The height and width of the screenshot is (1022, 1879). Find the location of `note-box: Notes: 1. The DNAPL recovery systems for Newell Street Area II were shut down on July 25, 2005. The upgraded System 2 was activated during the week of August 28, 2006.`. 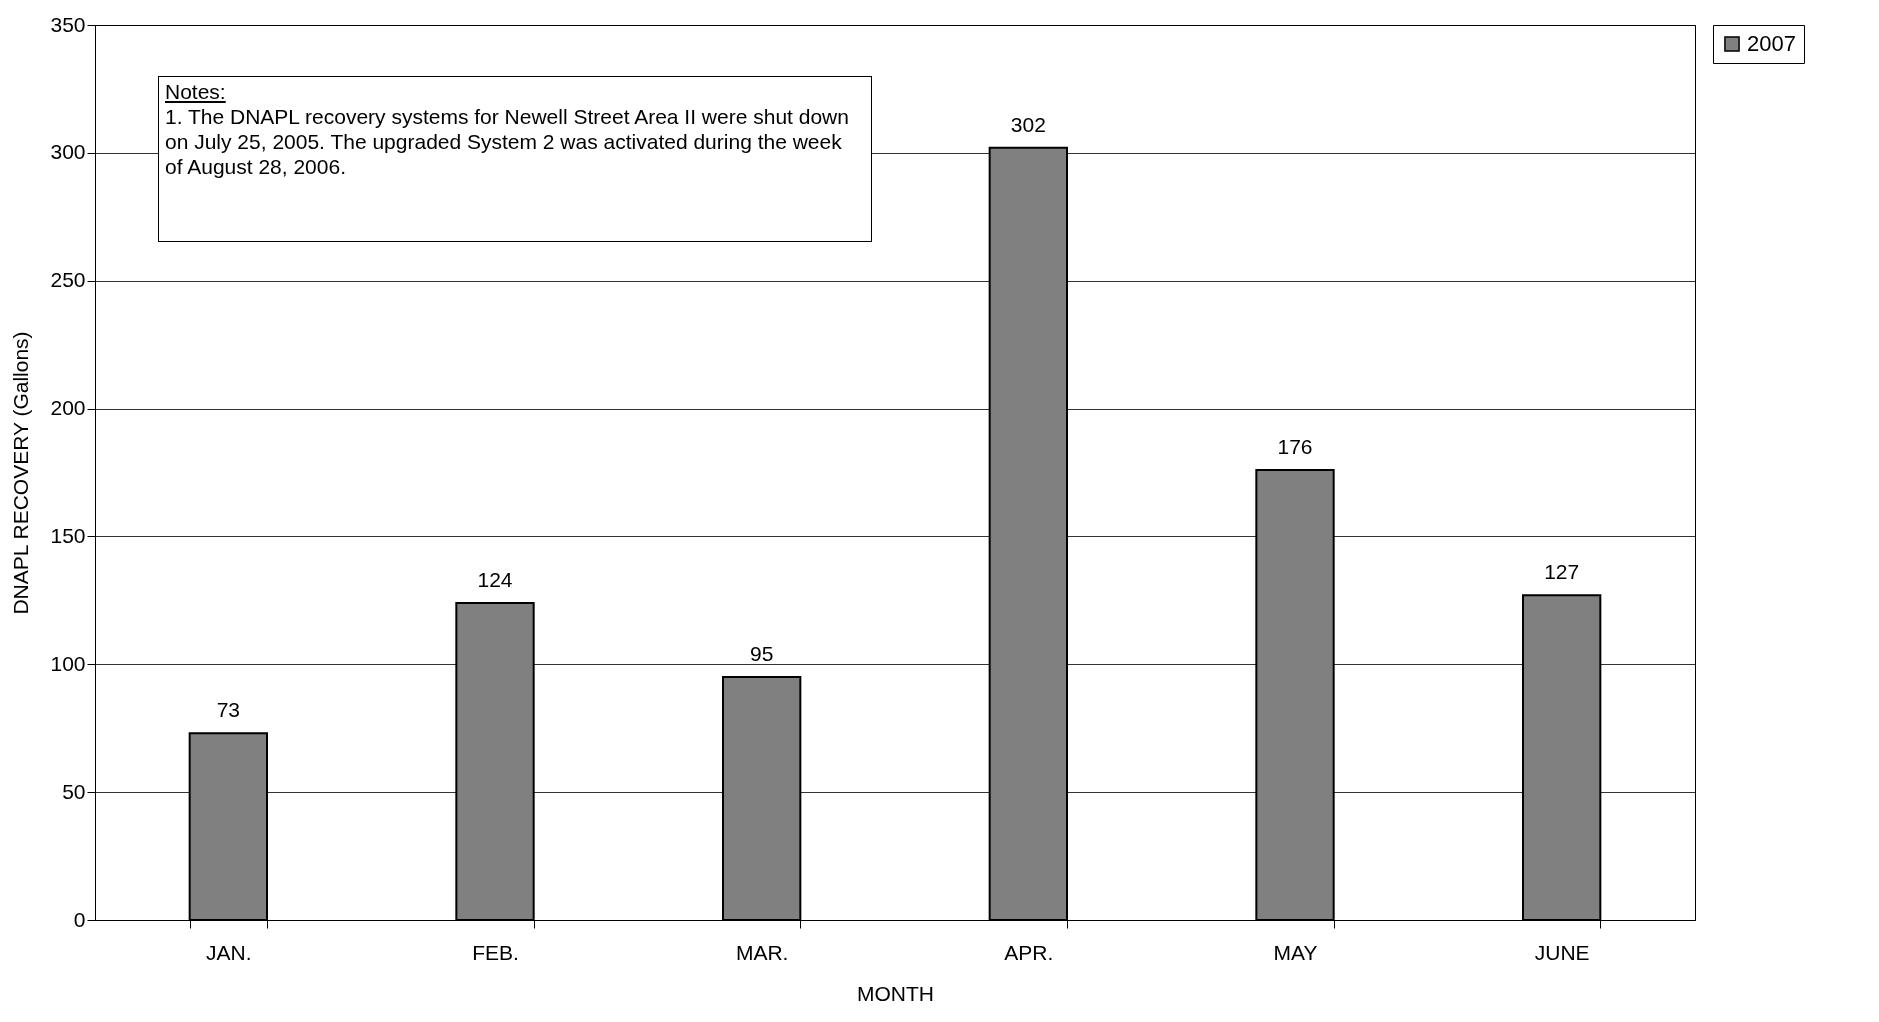

note-box: Notes: 1. The DNAPL recovery systems for Newell Street Area II were shut down on July 25, 2005. The upgraded System 2 was activated during the week of August 28, 2006. is located at coordinates (515, 159).